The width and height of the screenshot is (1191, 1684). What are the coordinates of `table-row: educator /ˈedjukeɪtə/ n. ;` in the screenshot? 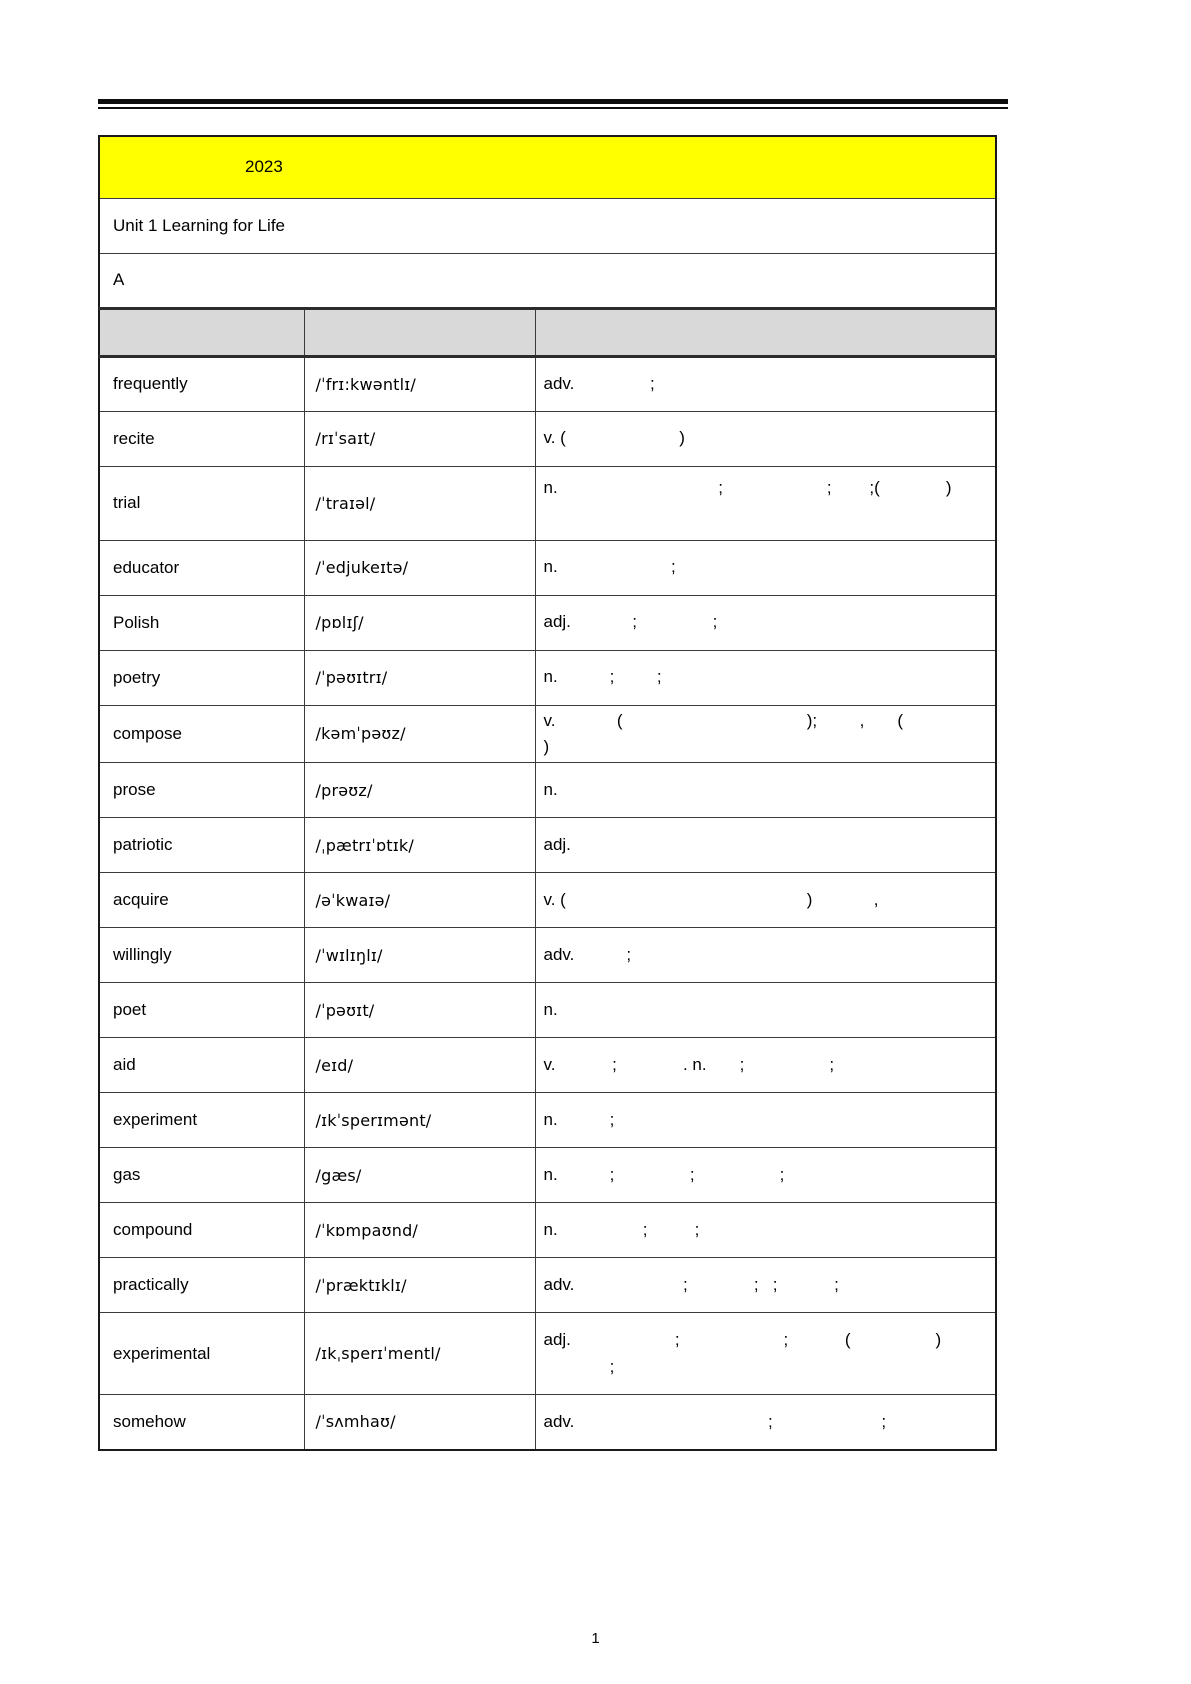 It's located at (547, 567).